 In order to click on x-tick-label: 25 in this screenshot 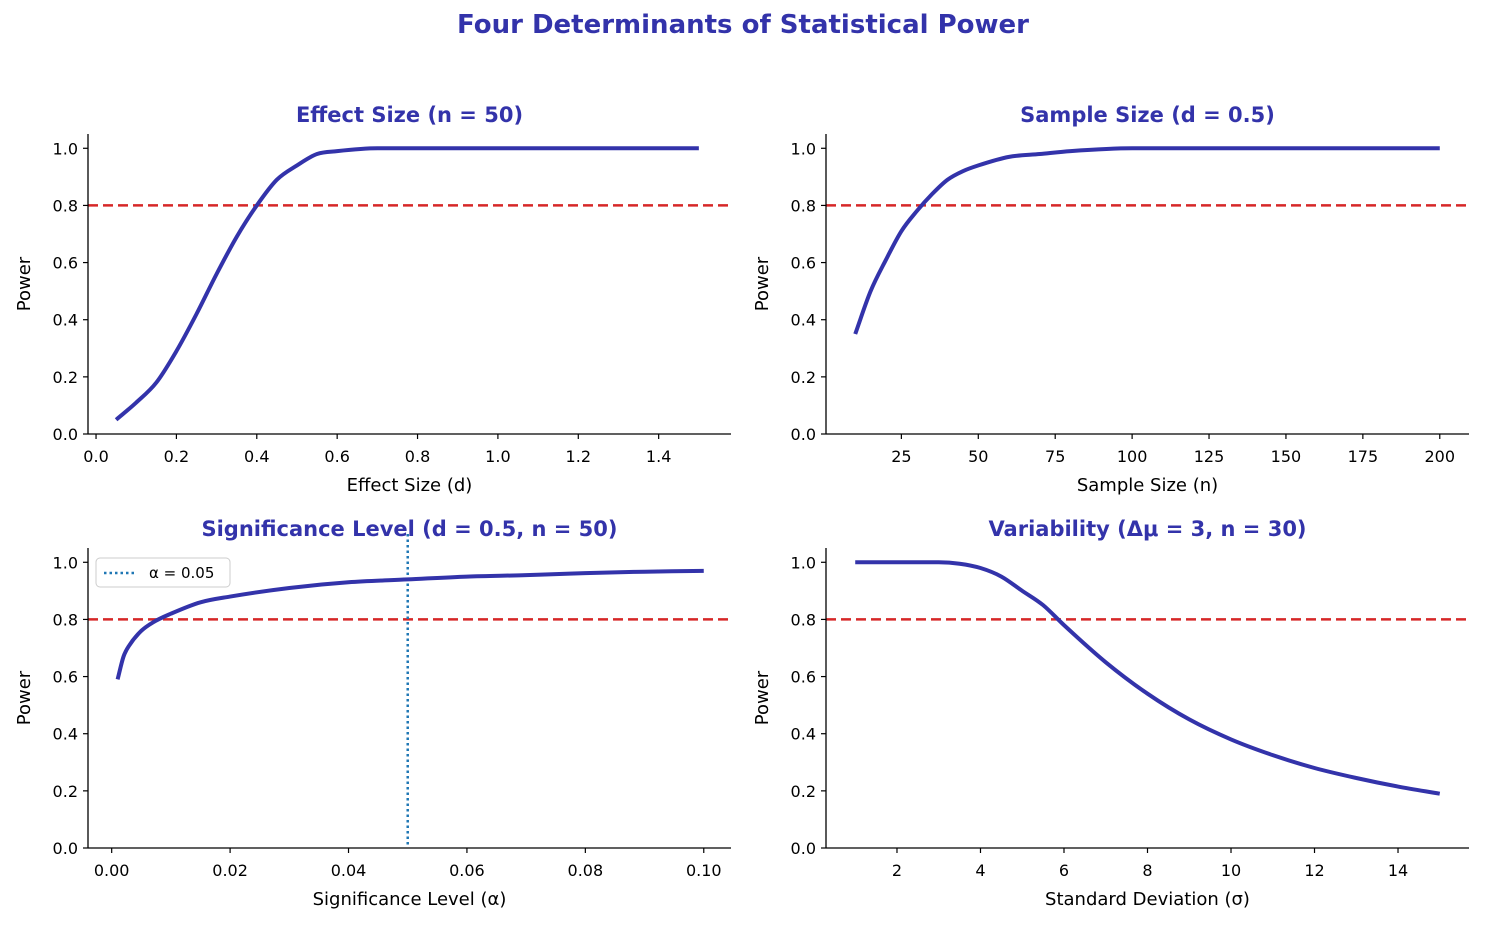, I will do `click(901, 456)`.